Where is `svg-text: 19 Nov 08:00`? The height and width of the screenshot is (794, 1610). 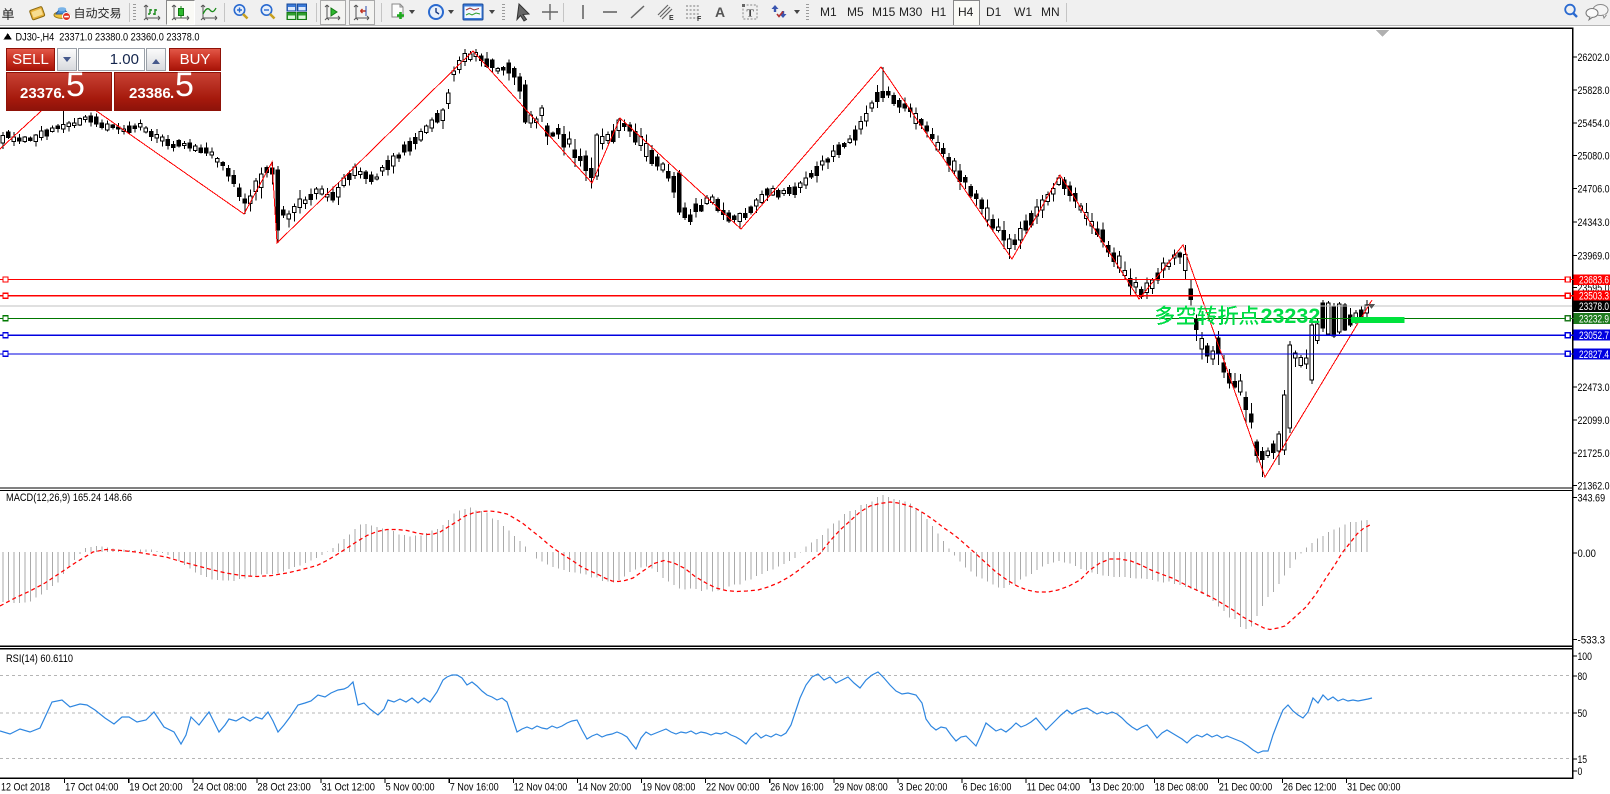 svg-text: 19 Nov 08:00 is located at coordinates (668, 788).